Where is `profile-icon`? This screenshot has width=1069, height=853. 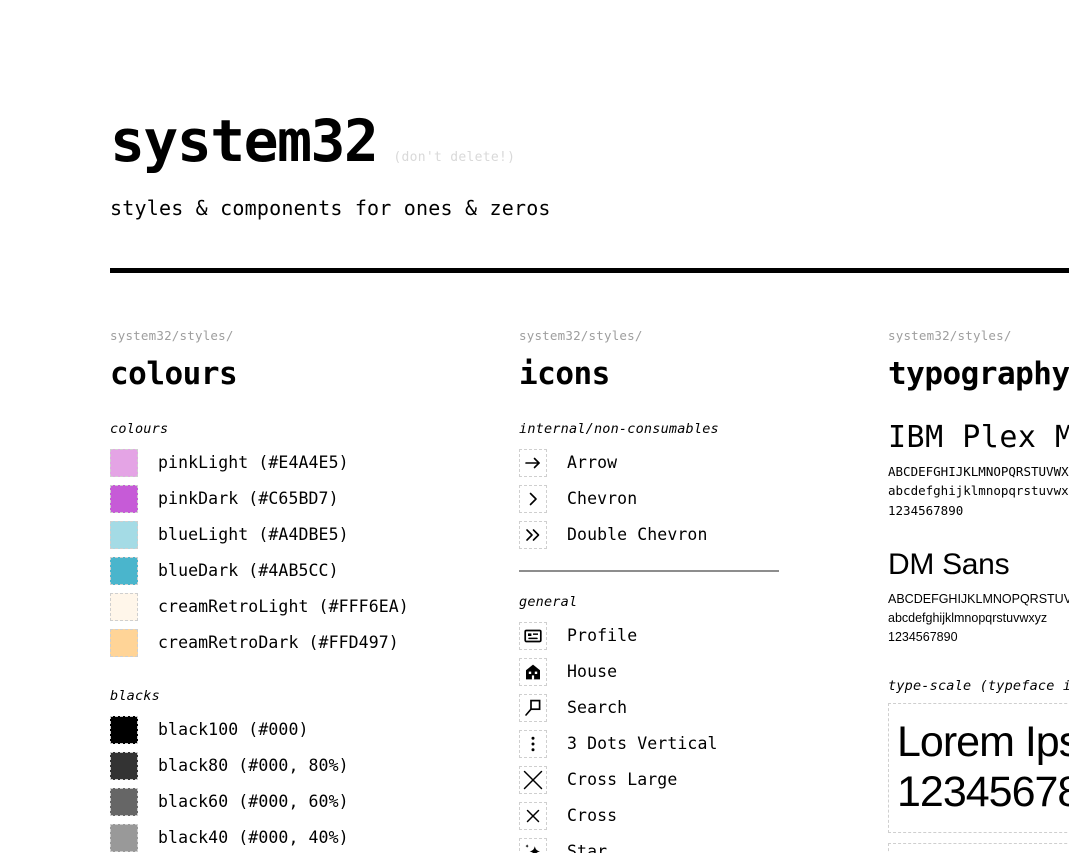 profile-icon is located at coordinates (533, 635).